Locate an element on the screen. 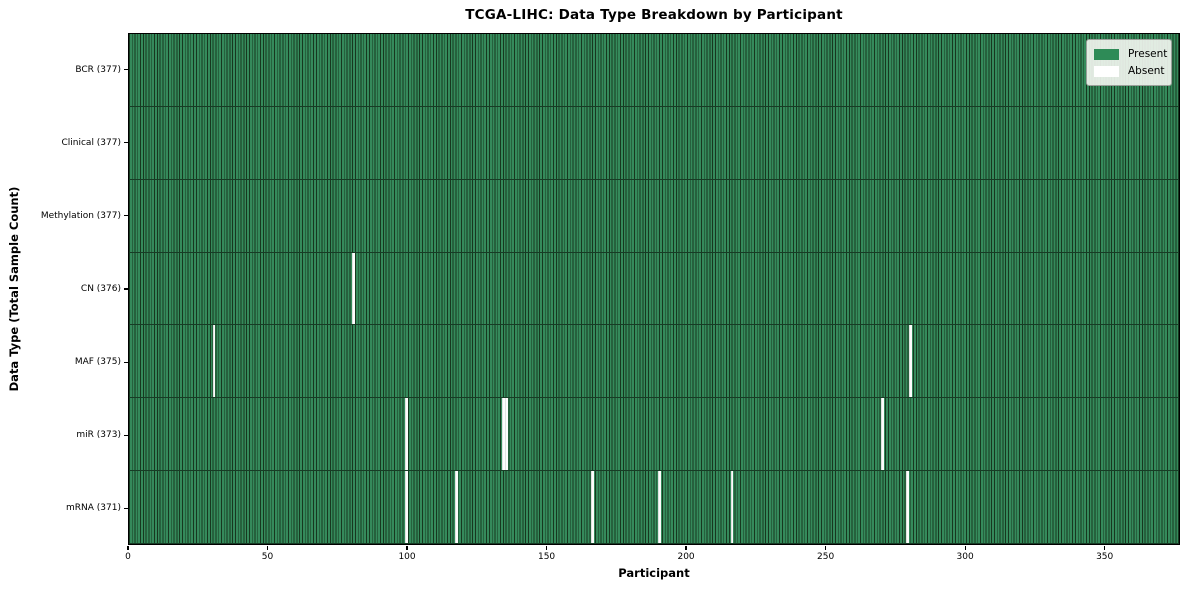 The width and height of the screenshot is (1200, 600). heatmap-row-mir is located at coordinates (654, 435).